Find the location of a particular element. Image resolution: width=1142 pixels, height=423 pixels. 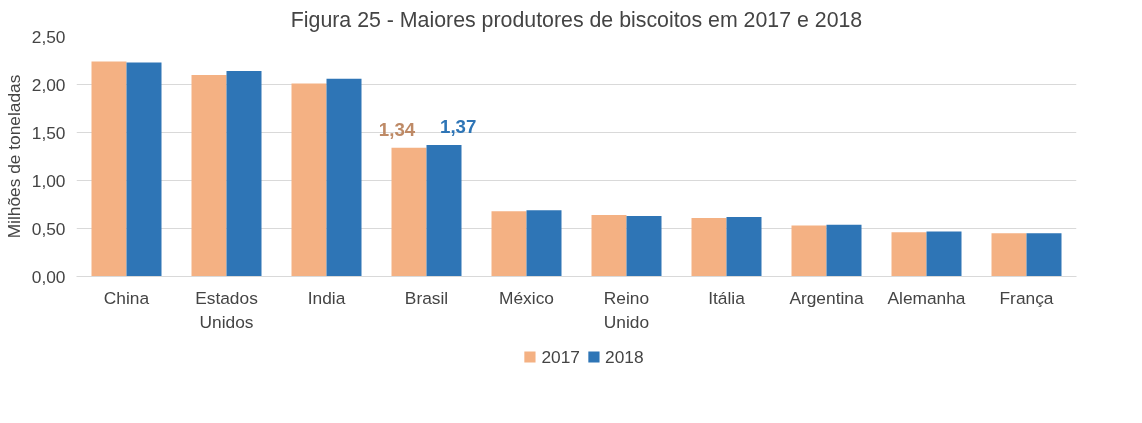

y-axis-title: Milhões de toneladas is located at coordinates (13, 156).